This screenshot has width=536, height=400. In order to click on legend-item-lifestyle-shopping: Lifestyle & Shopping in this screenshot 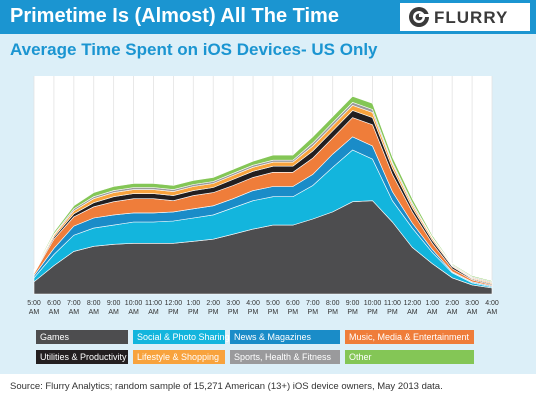, I will do `click(179, 357)`.